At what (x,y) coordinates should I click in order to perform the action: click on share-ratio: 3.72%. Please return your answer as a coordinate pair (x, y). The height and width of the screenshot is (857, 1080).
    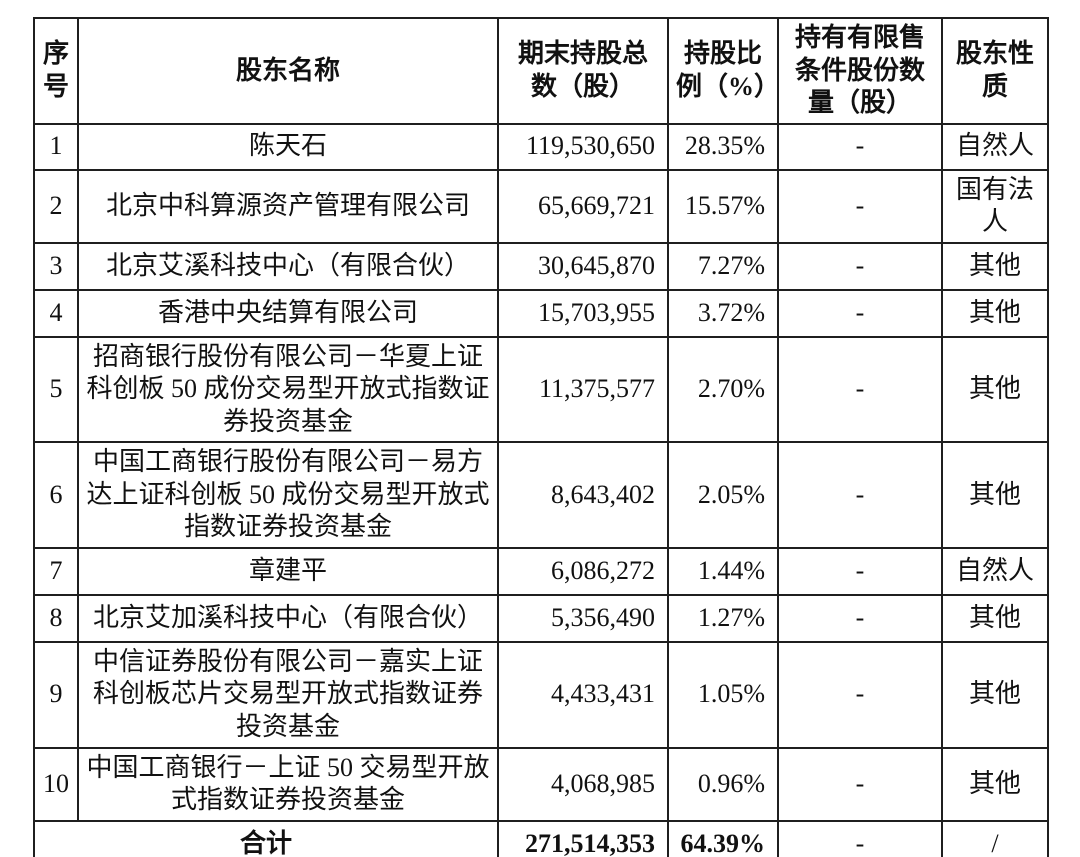
    Looking at the image, I should click on (723, 313).